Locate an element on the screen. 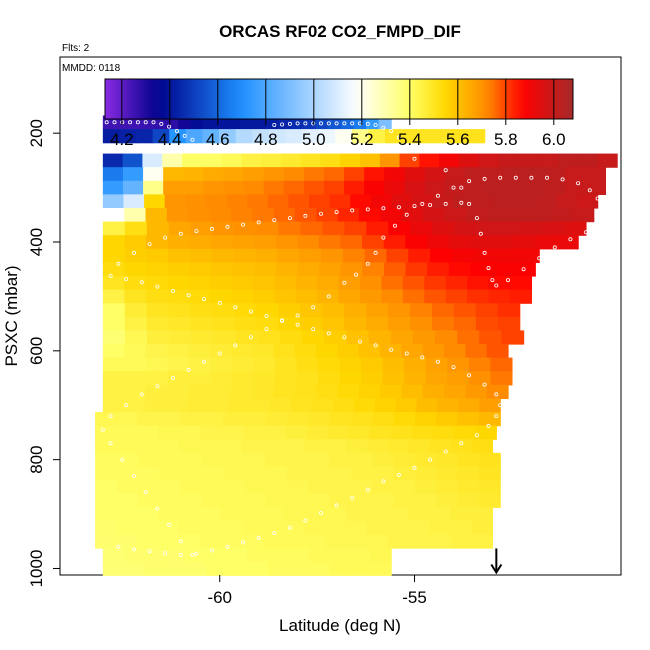  colorbar-tick-label: 5.8 is located at coordinates (506, 139).